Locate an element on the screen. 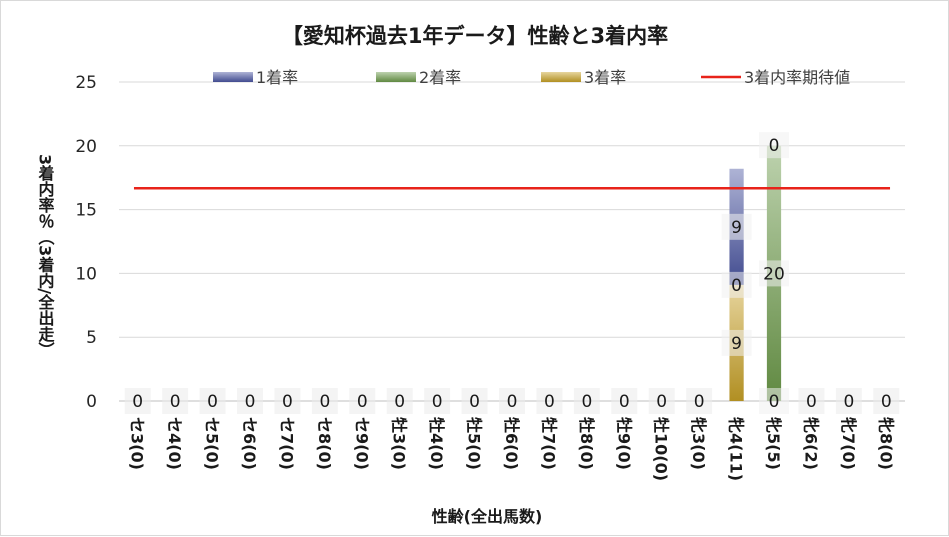  x-tick-label: 牡5(0) is located at coordinates (474, 443).